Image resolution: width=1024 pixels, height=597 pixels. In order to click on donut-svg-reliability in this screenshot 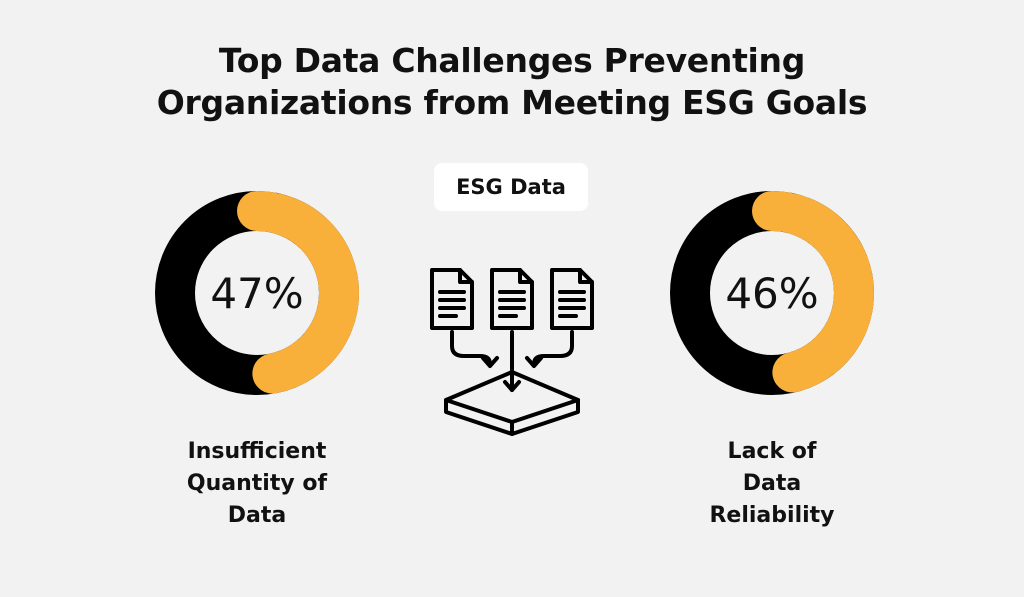, I will do `click(772, 293)`.